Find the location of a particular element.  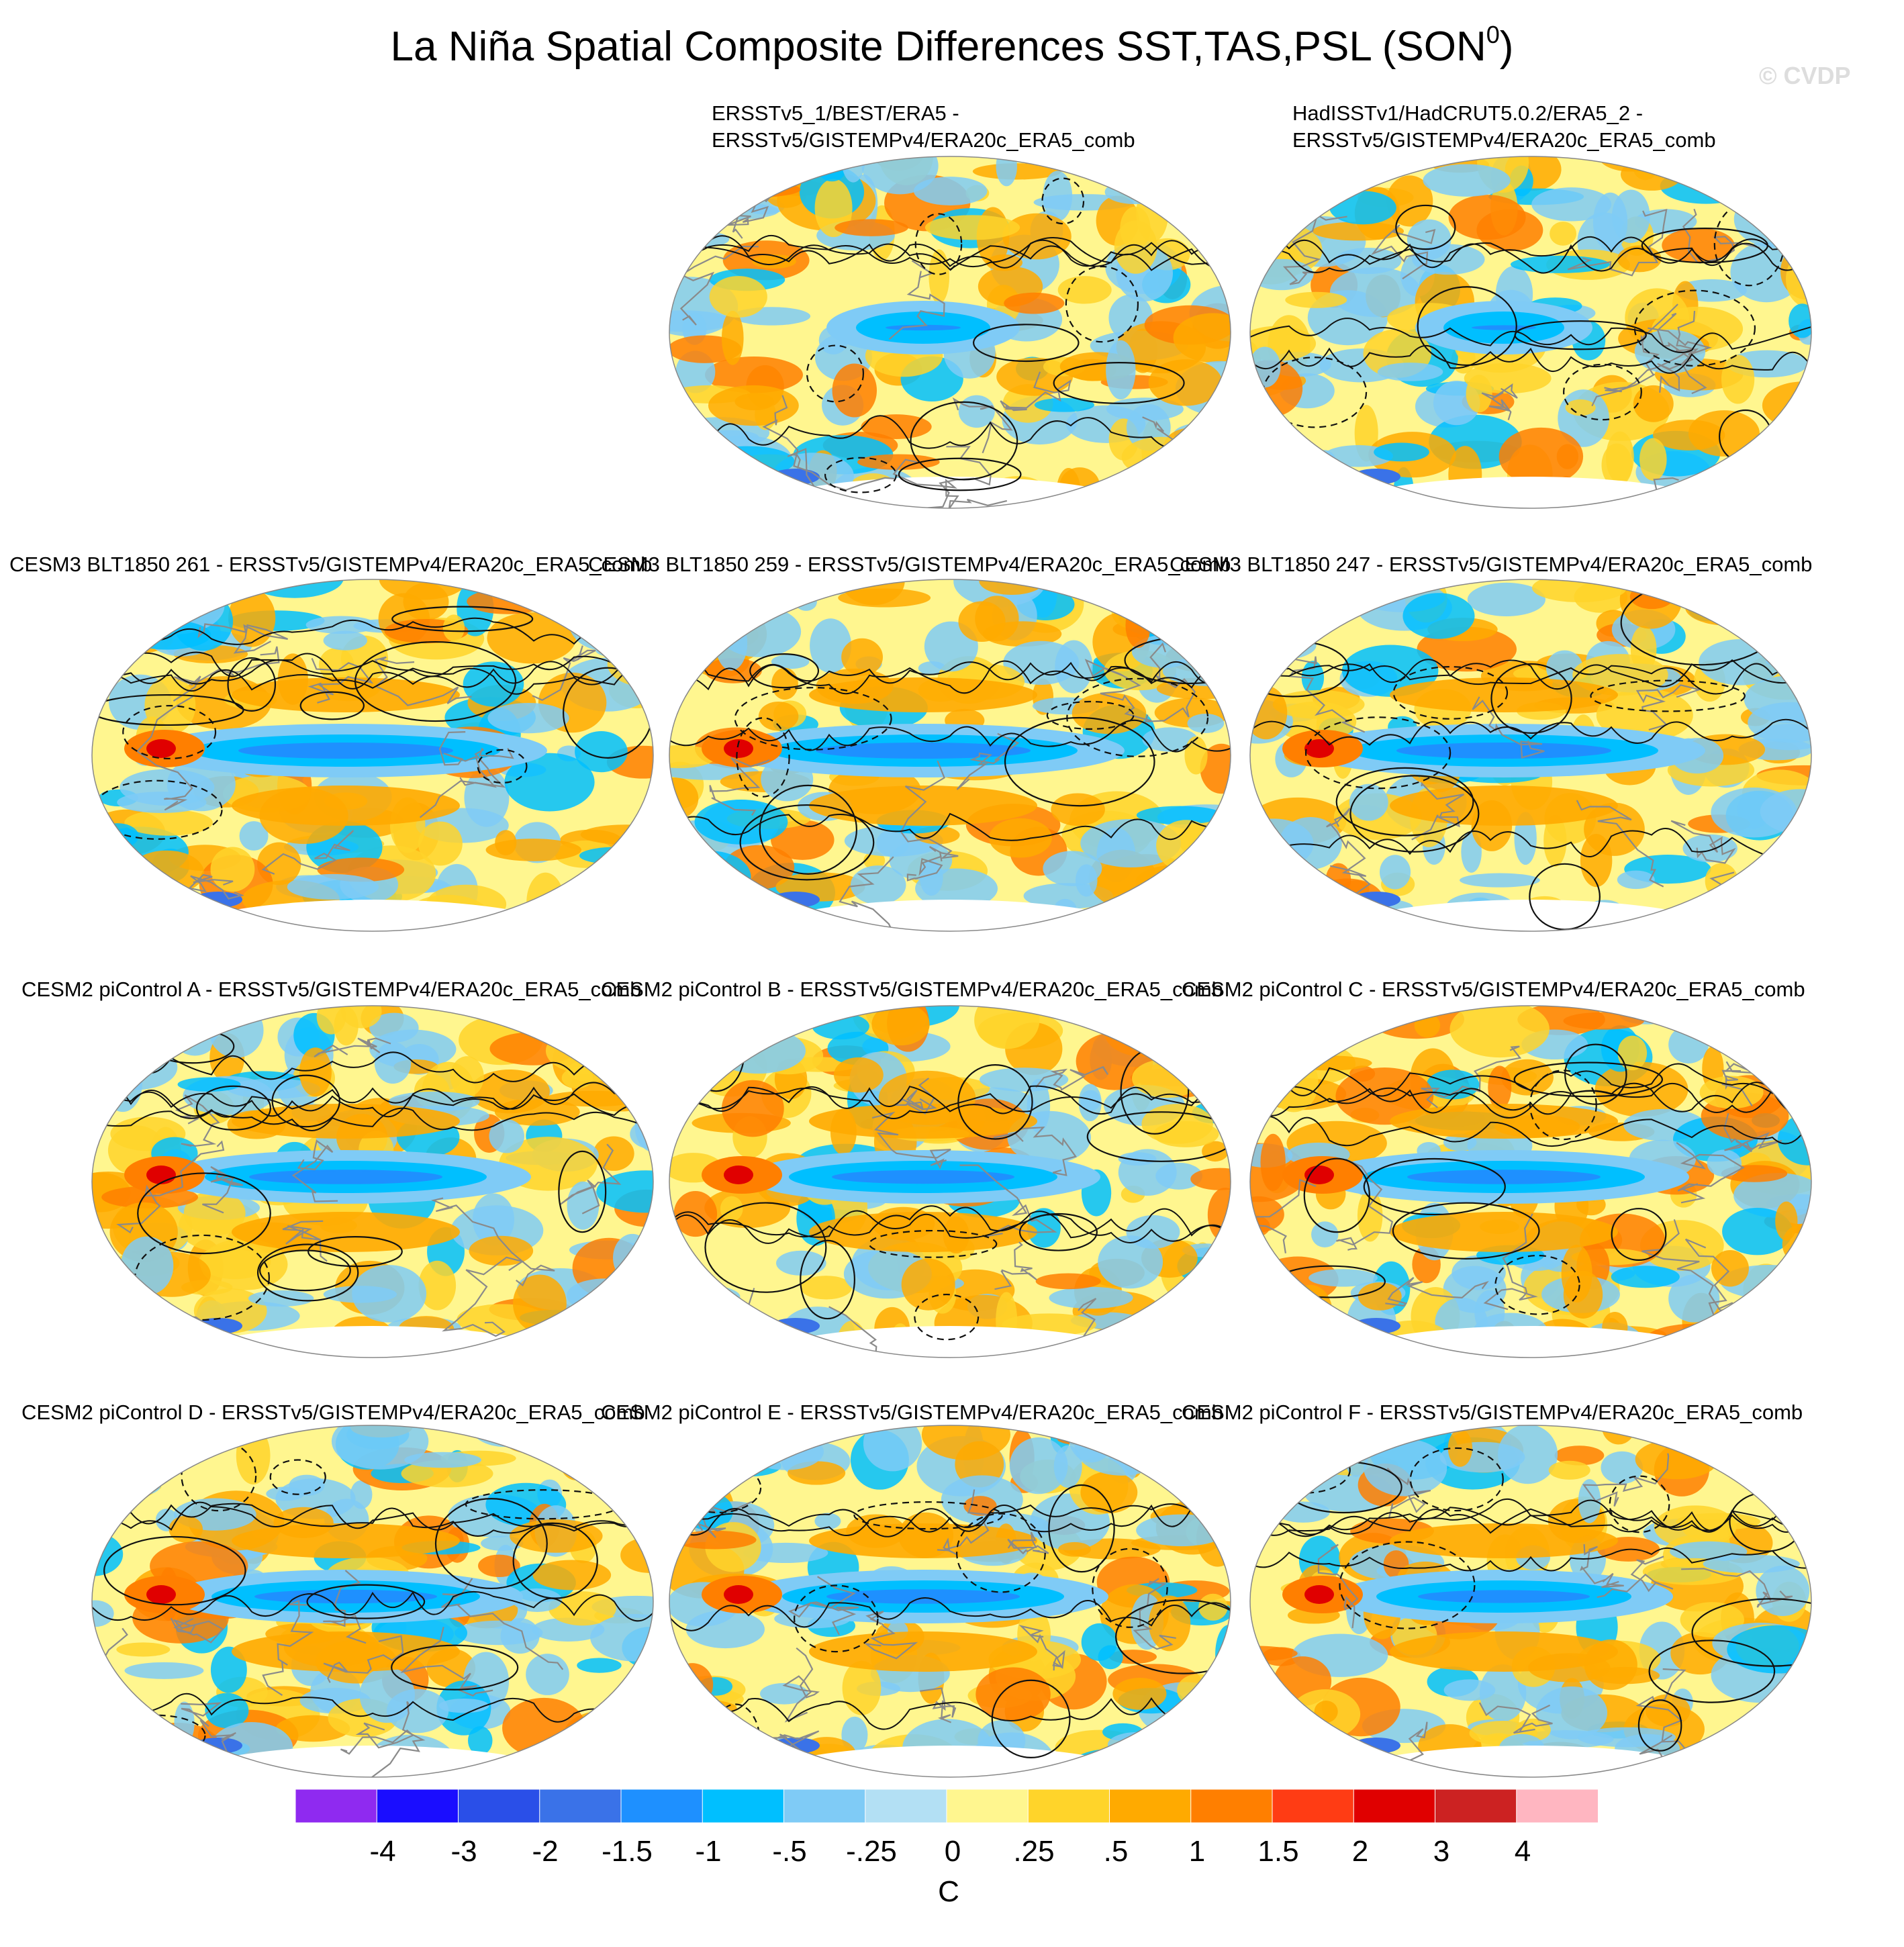

warm-band is located at coordinates (346, 1540).